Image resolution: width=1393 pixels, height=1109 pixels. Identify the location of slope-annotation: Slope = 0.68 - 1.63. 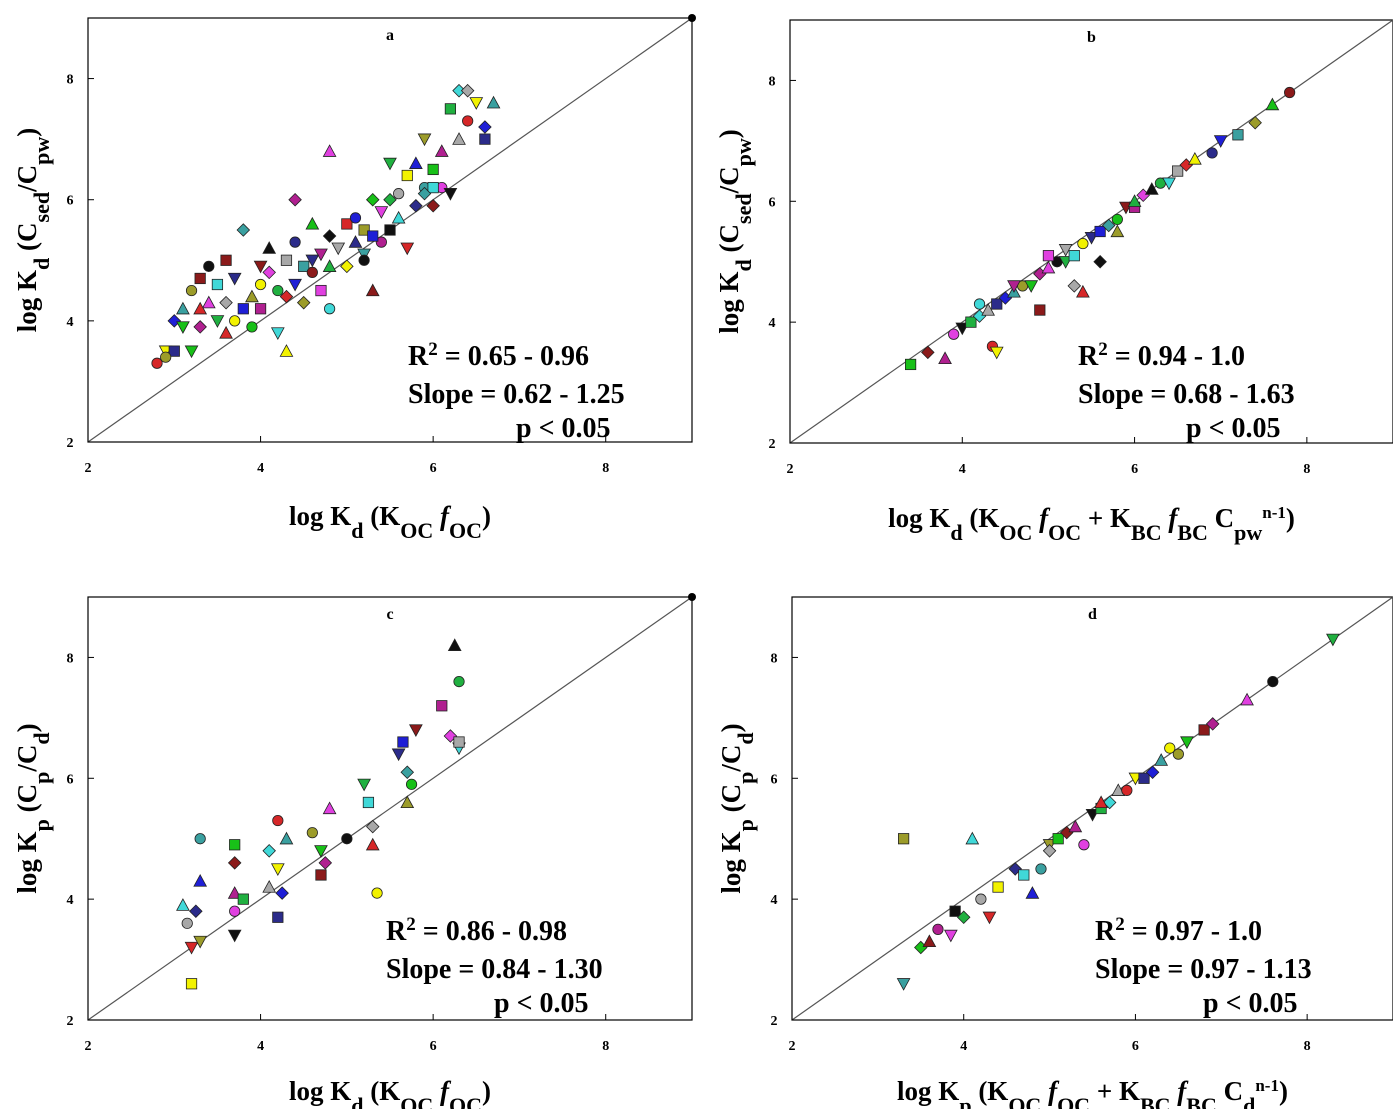
(1186, 394).